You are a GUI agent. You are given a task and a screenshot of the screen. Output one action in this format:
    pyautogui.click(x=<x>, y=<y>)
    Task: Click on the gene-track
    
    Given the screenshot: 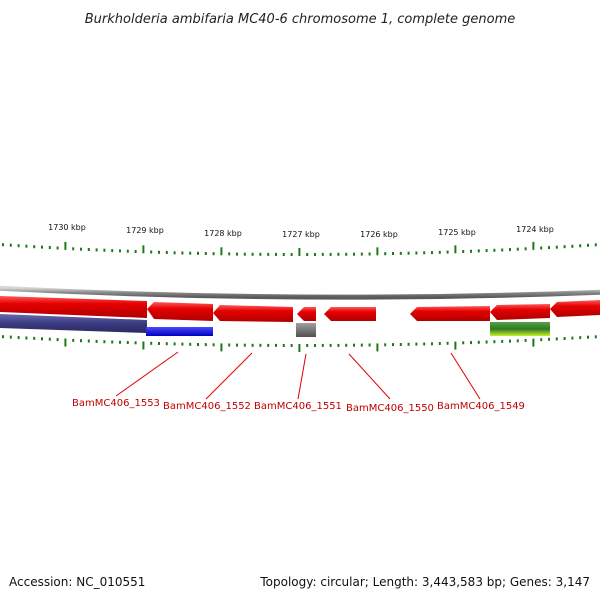 What is the action you would take?
    pyautogui.click(x=300, y=309)
    